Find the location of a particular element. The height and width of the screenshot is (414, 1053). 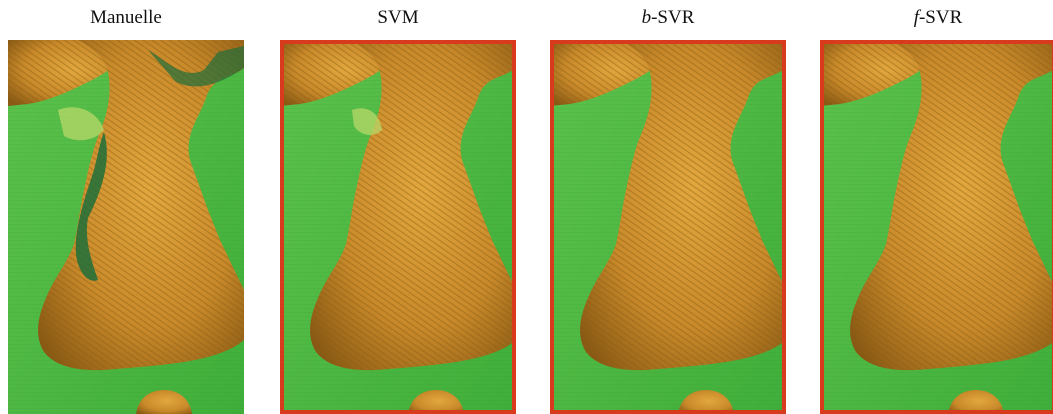

wetland-strip is located at coordinates (91, 206).